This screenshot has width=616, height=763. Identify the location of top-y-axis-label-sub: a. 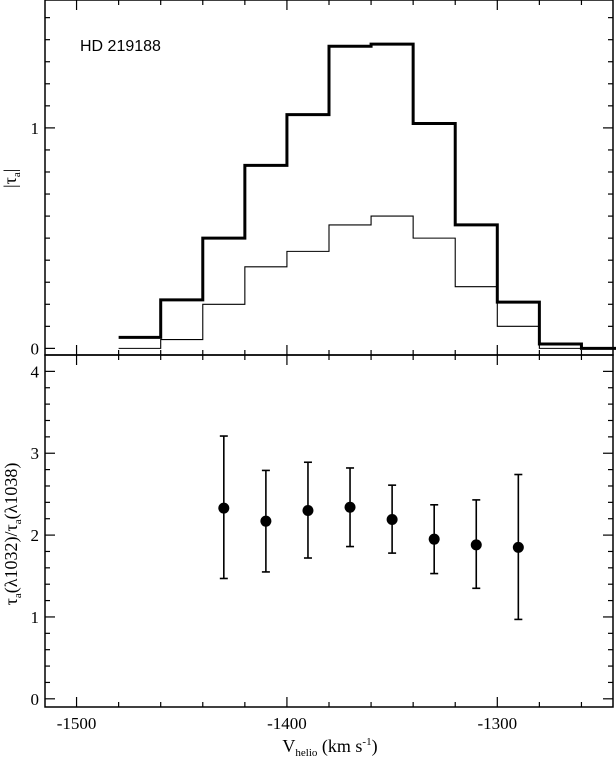
(17, 174).